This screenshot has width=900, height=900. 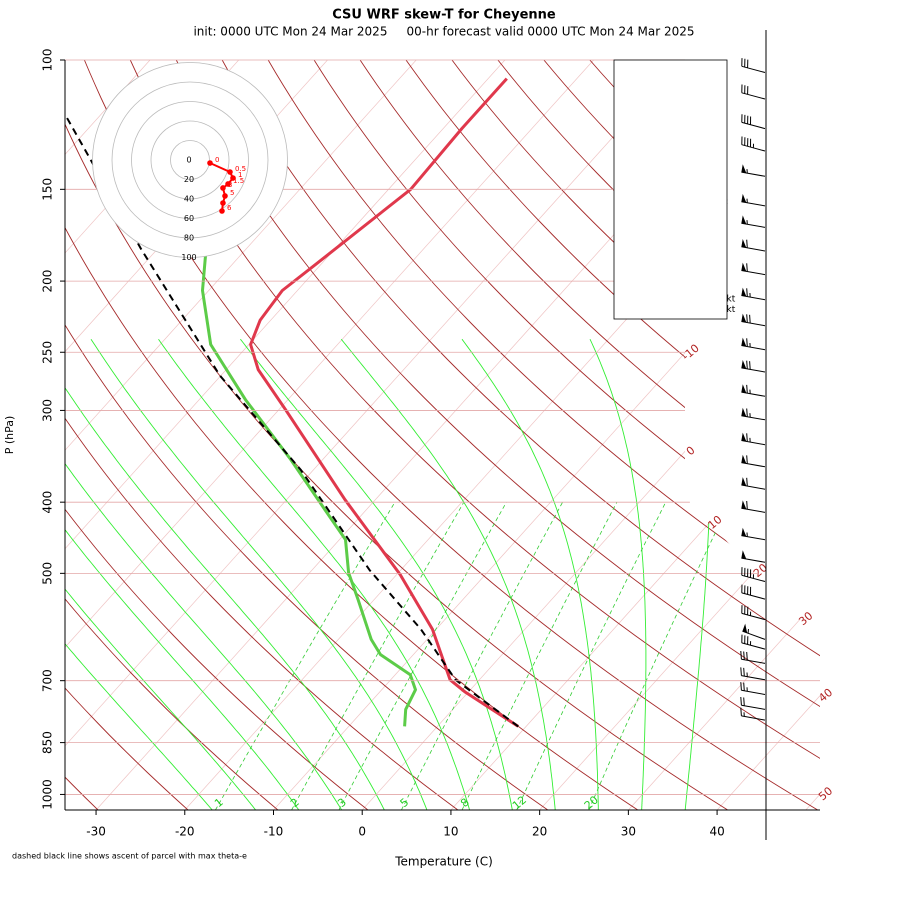 I want to click on y-tick-label: 1000, so click(x=48, y=794).